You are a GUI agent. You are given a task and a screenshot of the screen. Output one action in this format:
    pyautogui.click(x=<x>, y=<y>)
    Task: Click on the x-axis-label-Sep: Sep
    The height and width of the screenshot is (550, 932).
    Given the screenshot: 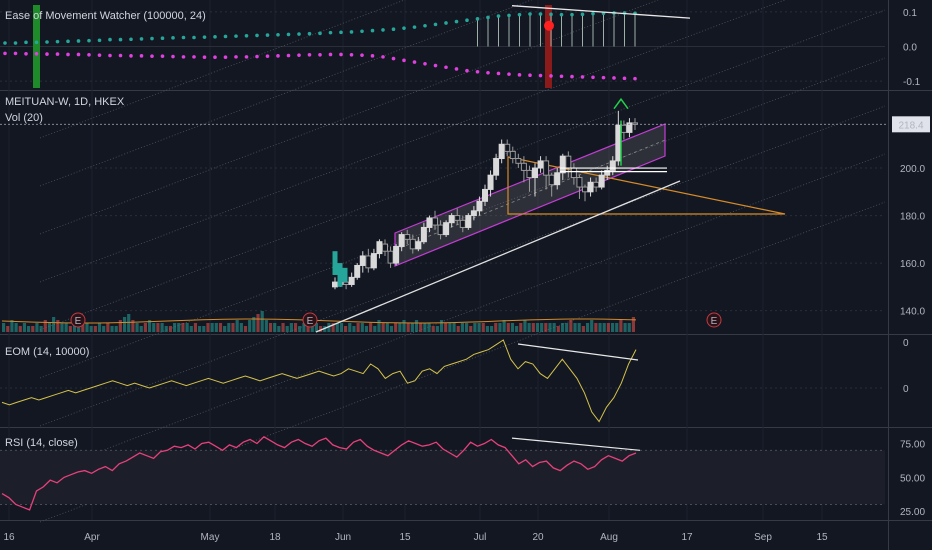 What is the action you would take?
    pyautogui.click(x=763, y=537)
    